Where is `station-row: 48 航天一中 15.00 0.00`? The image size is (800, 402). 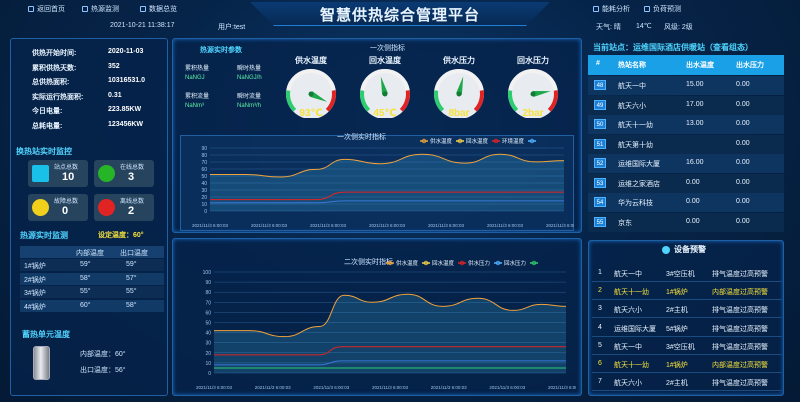 station-row: 48 航天一中 15.00 0.00 is located at coordinates (686, 85).